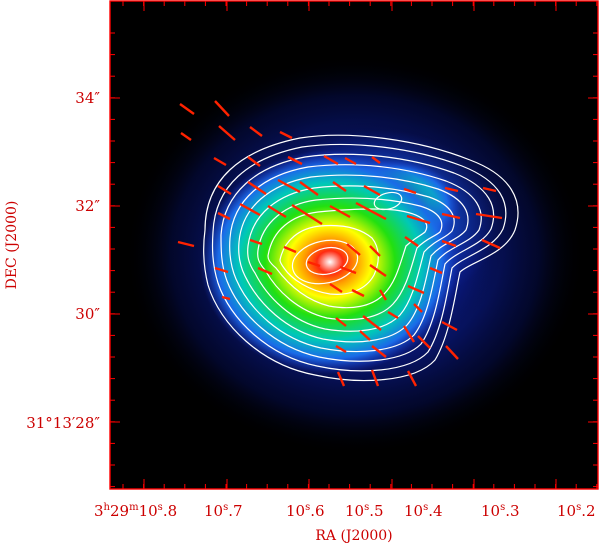 This screenshot has height=544, width=600. I want to click on y-tick-label-30: 30″, so click(87, 314).